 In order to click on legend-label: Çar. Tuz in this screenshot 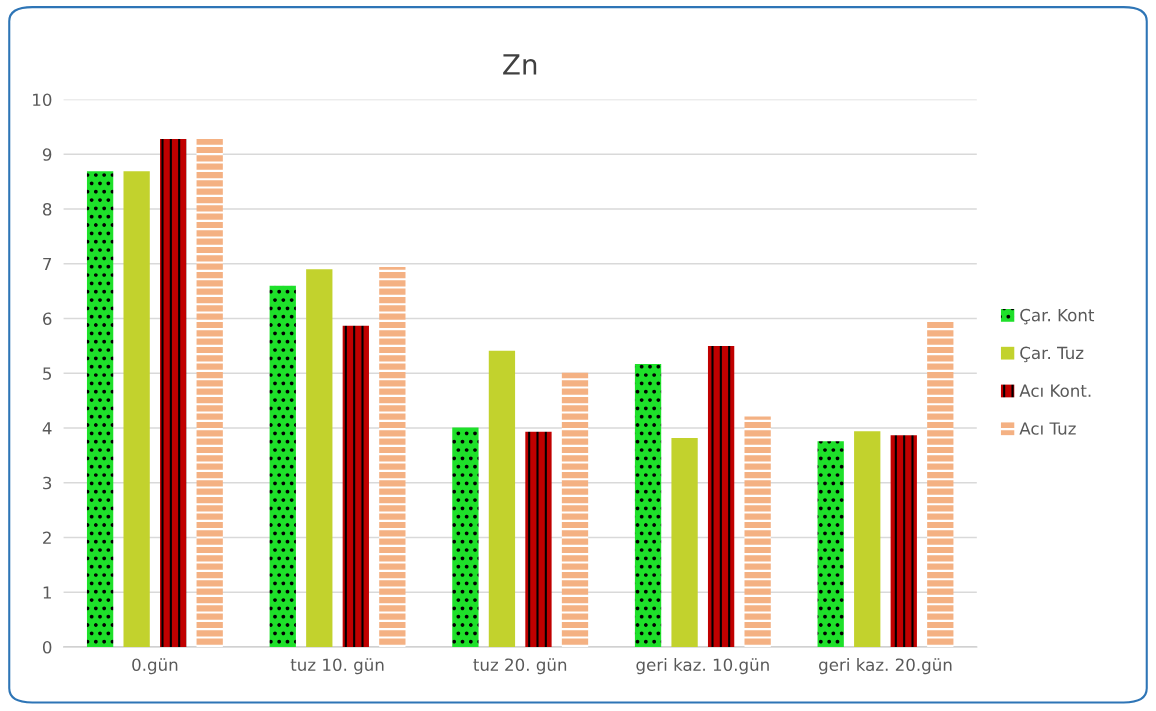, I will do `click(1052, 354)`.